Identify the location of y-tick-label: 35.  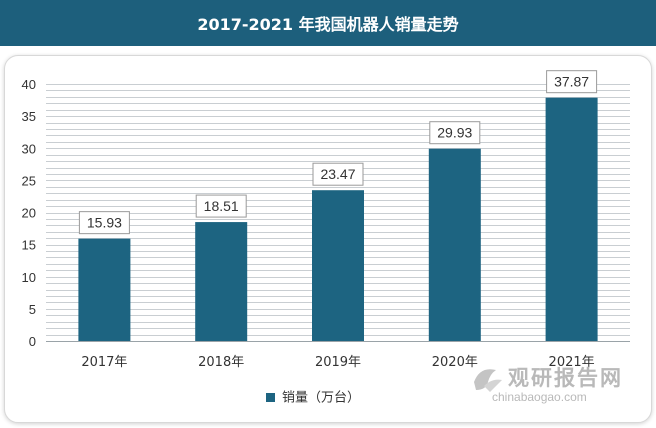
(29, 116).